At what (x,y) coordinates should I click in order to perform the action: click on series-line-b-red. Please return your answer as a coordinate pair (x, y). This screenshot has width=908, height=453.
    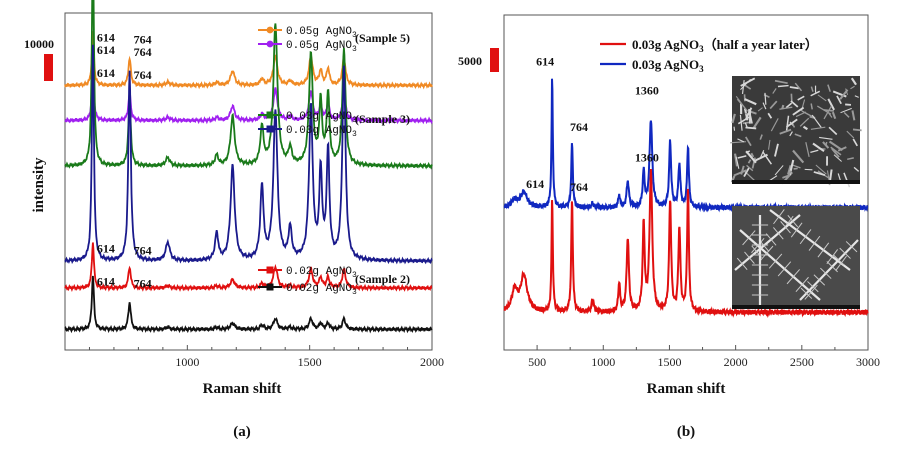
    Looking at the image, I should click on (686, 243).